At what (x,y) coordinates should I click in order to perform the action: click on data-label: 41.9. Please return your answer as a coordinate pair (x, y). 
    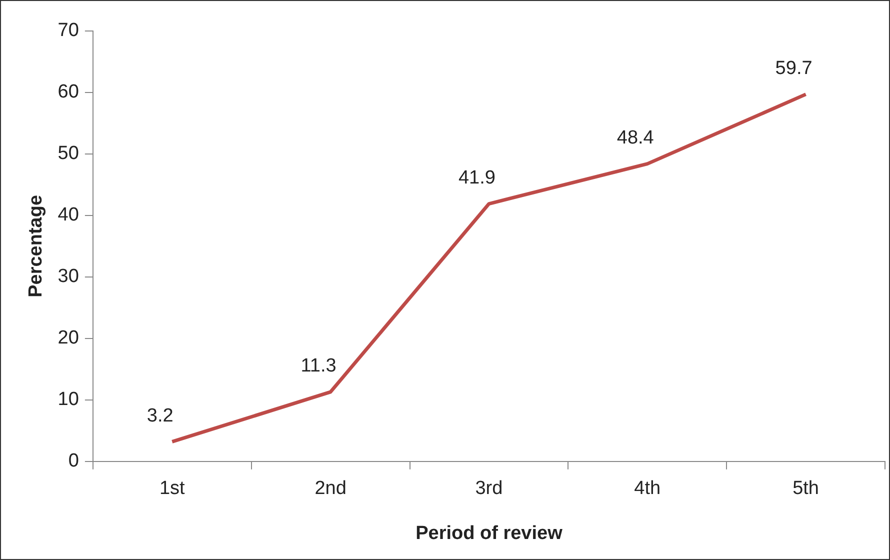
    Looking at the image, I should click on (477, 178).